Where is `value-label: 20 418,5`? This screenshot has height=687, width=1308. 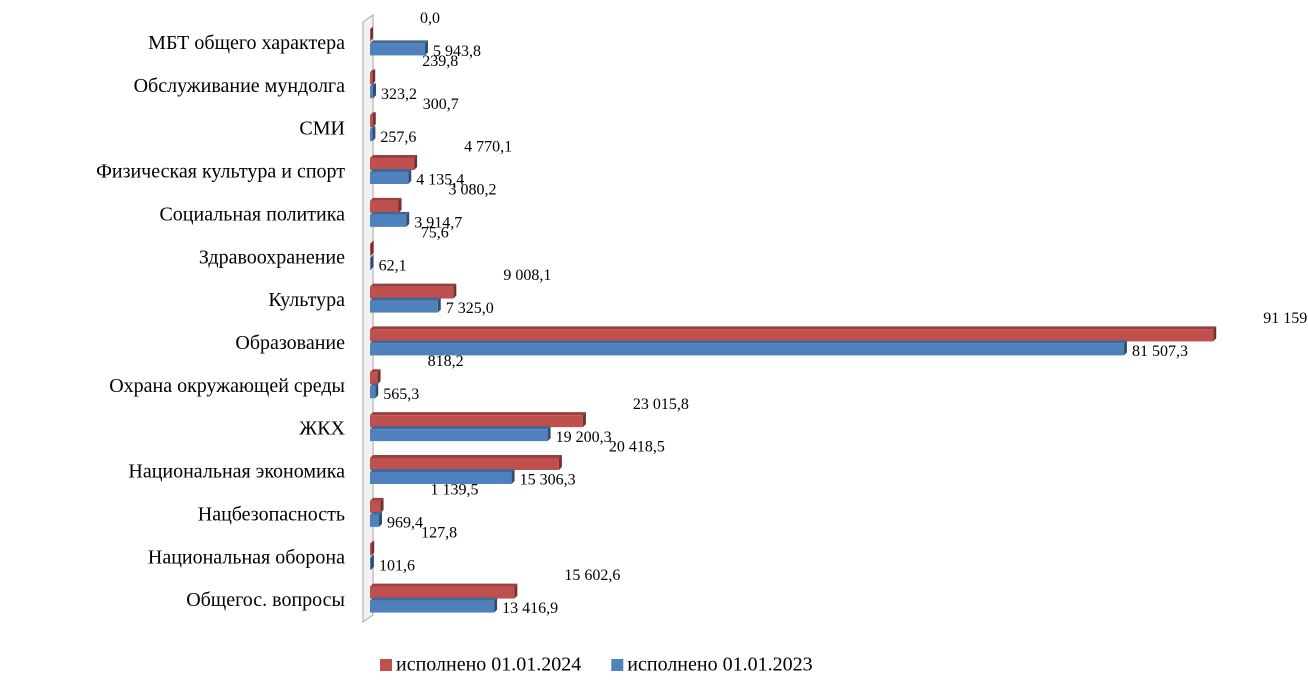
value-label: 20 418,5 is located at coordinates (637, 447).